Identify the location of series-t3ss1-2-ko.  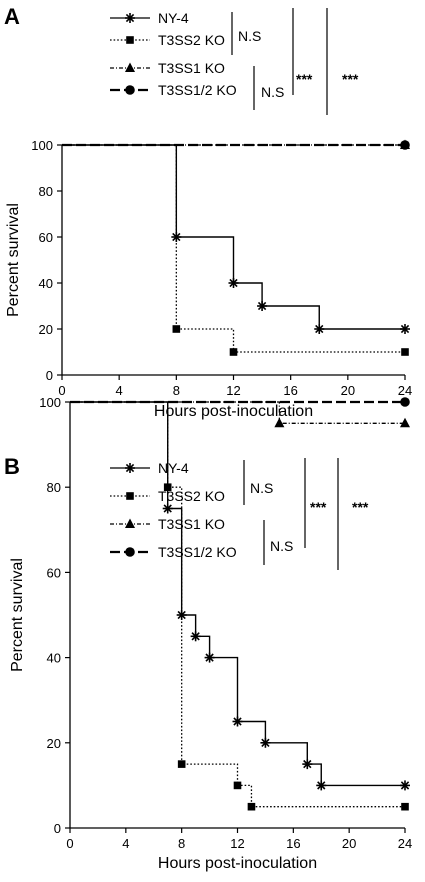
(236, 145).